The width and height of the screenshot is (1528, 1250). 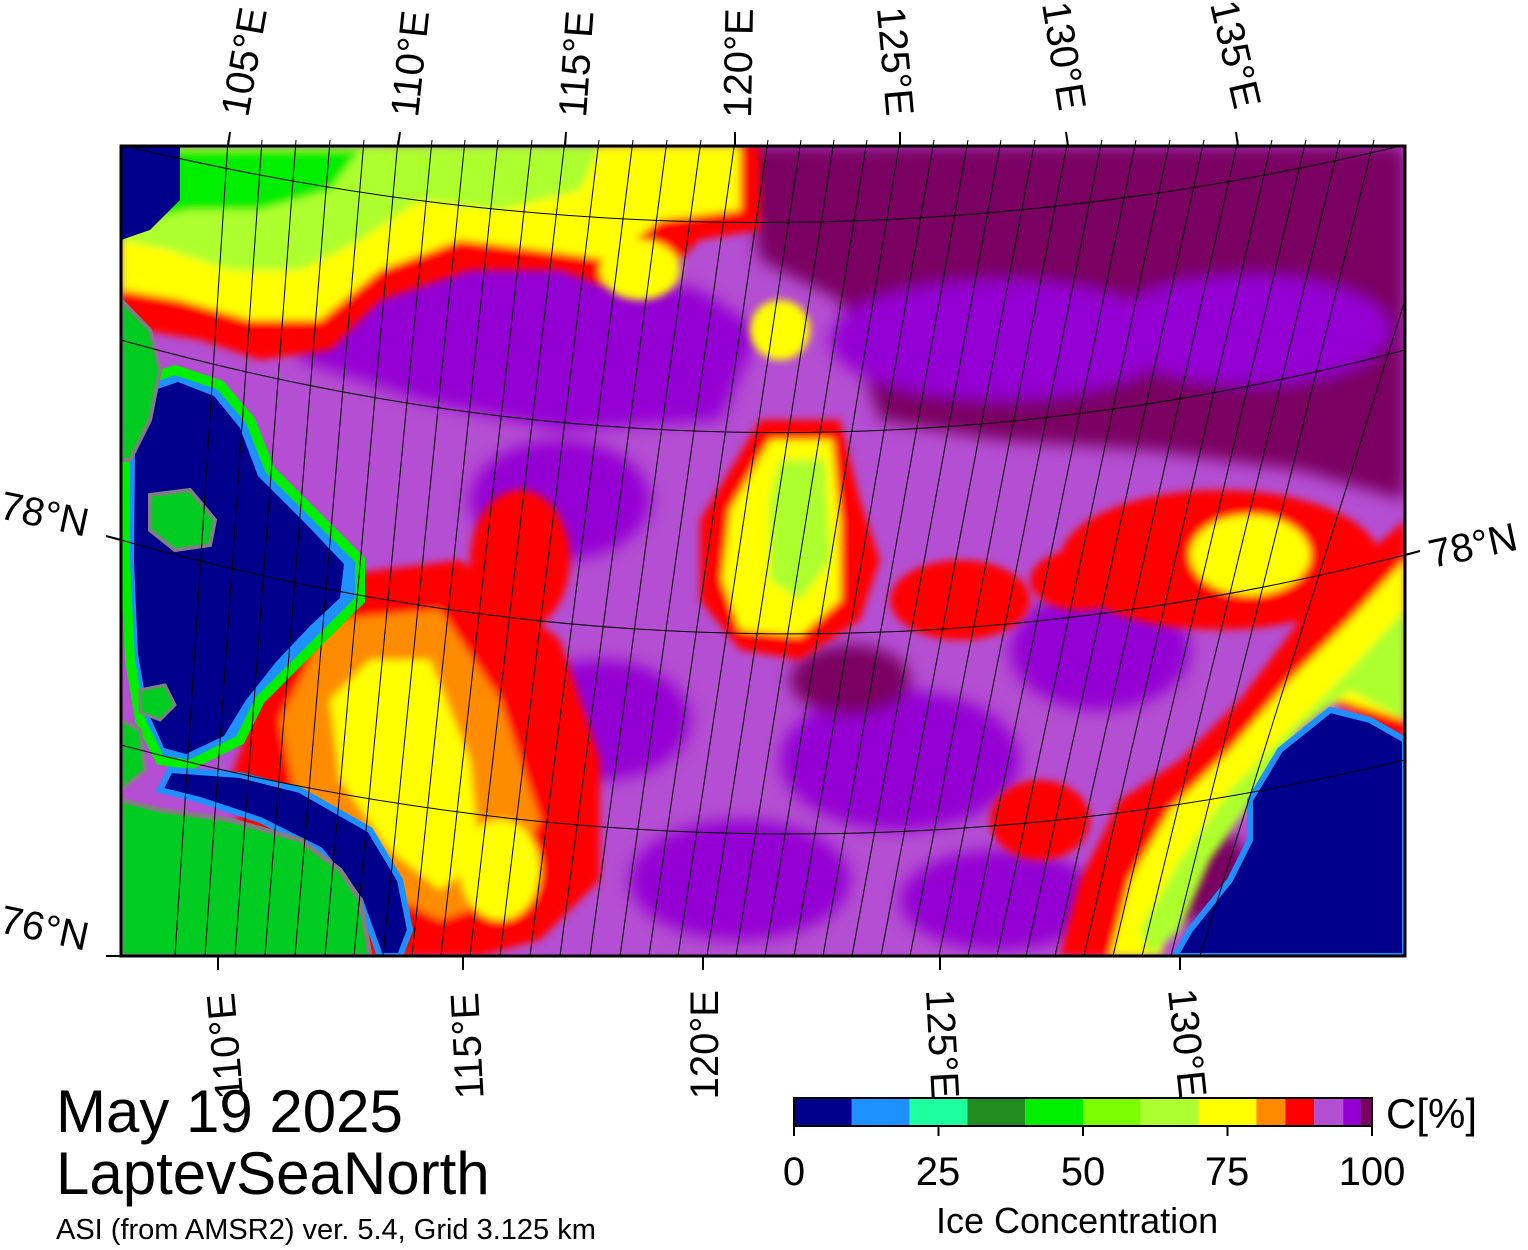 I want to click on date-title: May 19 2025, so click(x=229, y=1111).